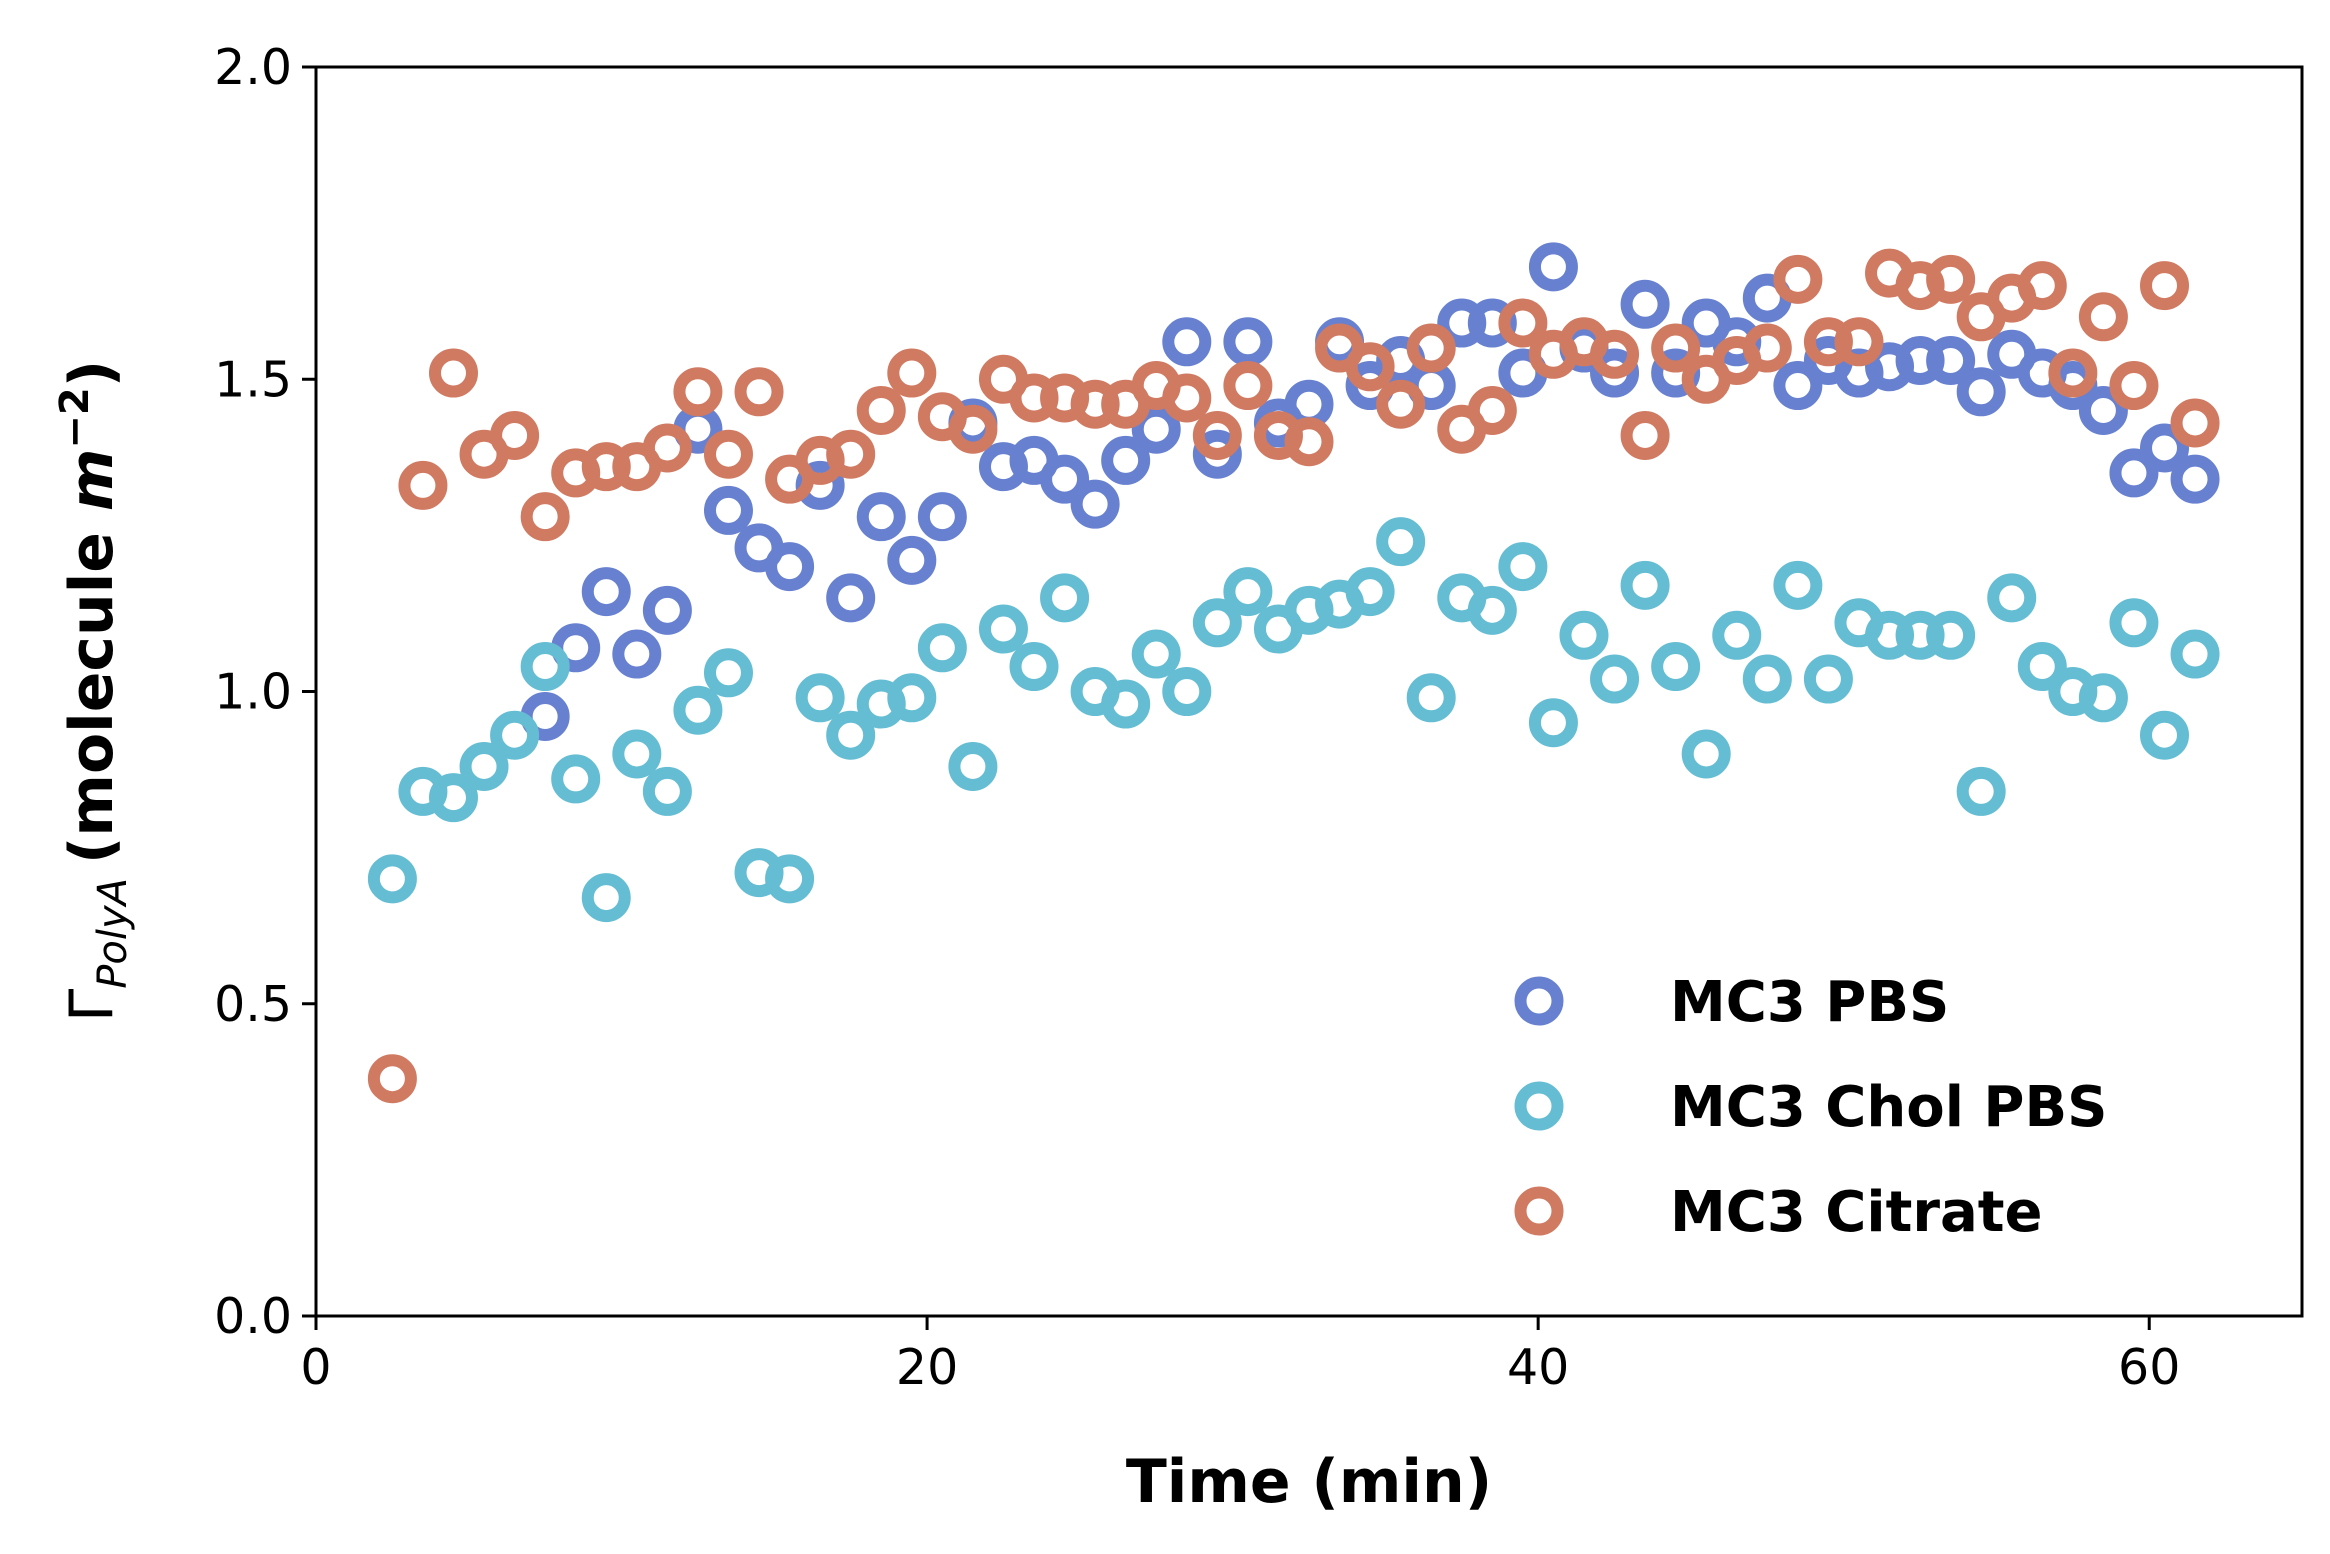 Image resolution: width=2330 pixels, height=1554 pixels. Describe the element at coordinates (253, 1004) in the screenshot. I see `y-tick-label: 0.5` at that location.